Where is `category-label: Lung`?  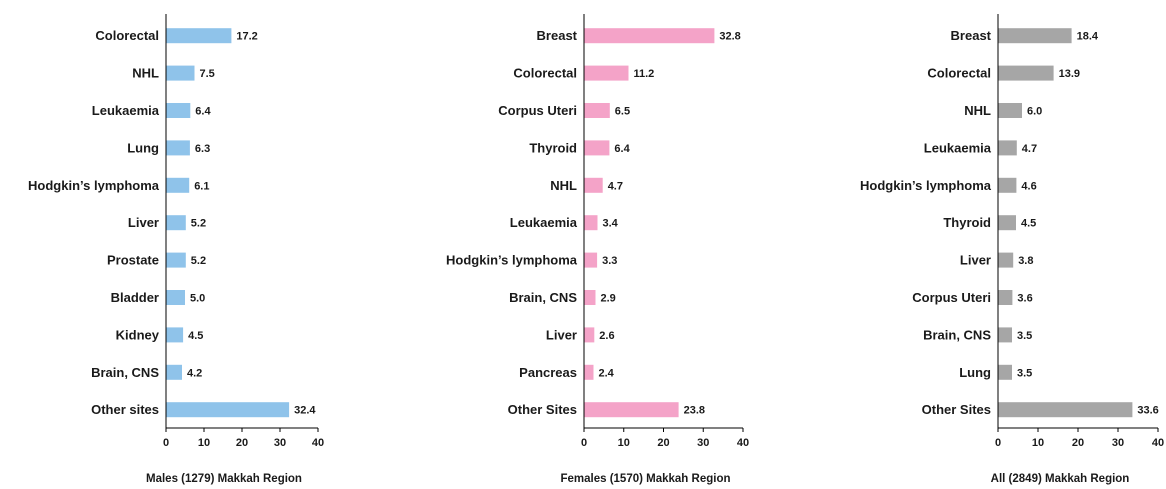 category-label: Lung is located at coordinates (143, 147).